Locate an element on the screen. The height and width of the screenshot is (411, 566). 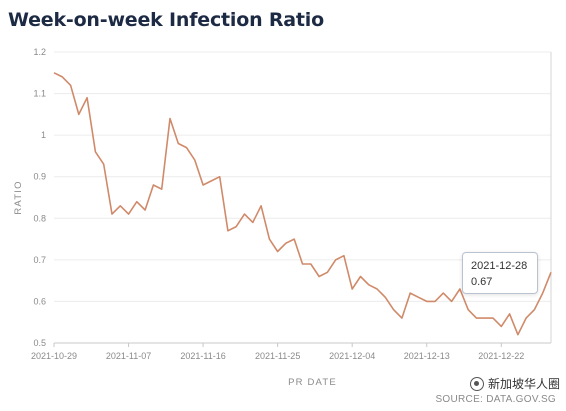
x-tick-label: 2021-12-13 is located at coordinates (427, 356).